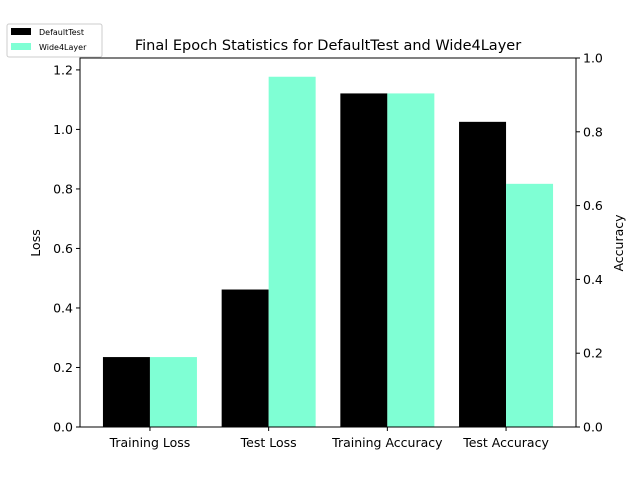  What do you see at coordinates (61, 32) in the screenshot?
I see `legend-label-defaulttest: DefaultTest` at bounding box center [61, 32].